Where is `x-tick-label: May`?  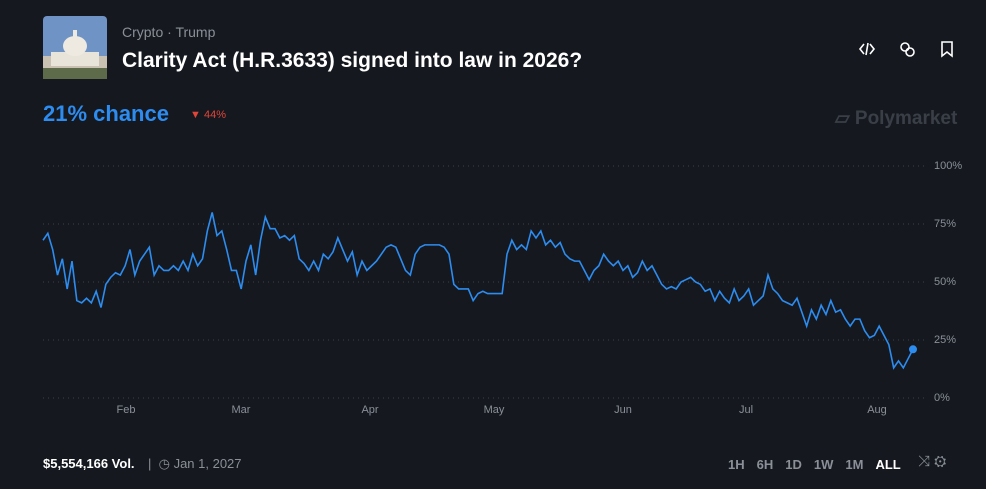
x-tick-label: May is located at coordinates (494, 410).